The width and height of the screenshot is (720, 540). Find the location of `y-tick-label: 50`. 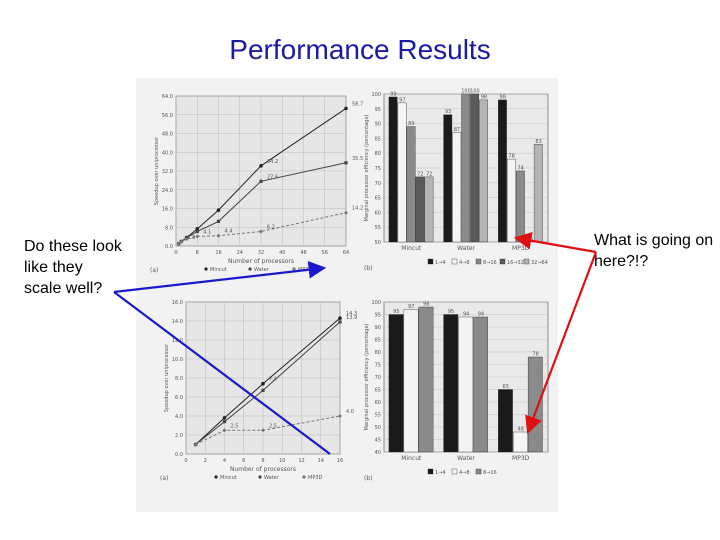

y-tick-label: 50 is located at coordinates (378, 428).